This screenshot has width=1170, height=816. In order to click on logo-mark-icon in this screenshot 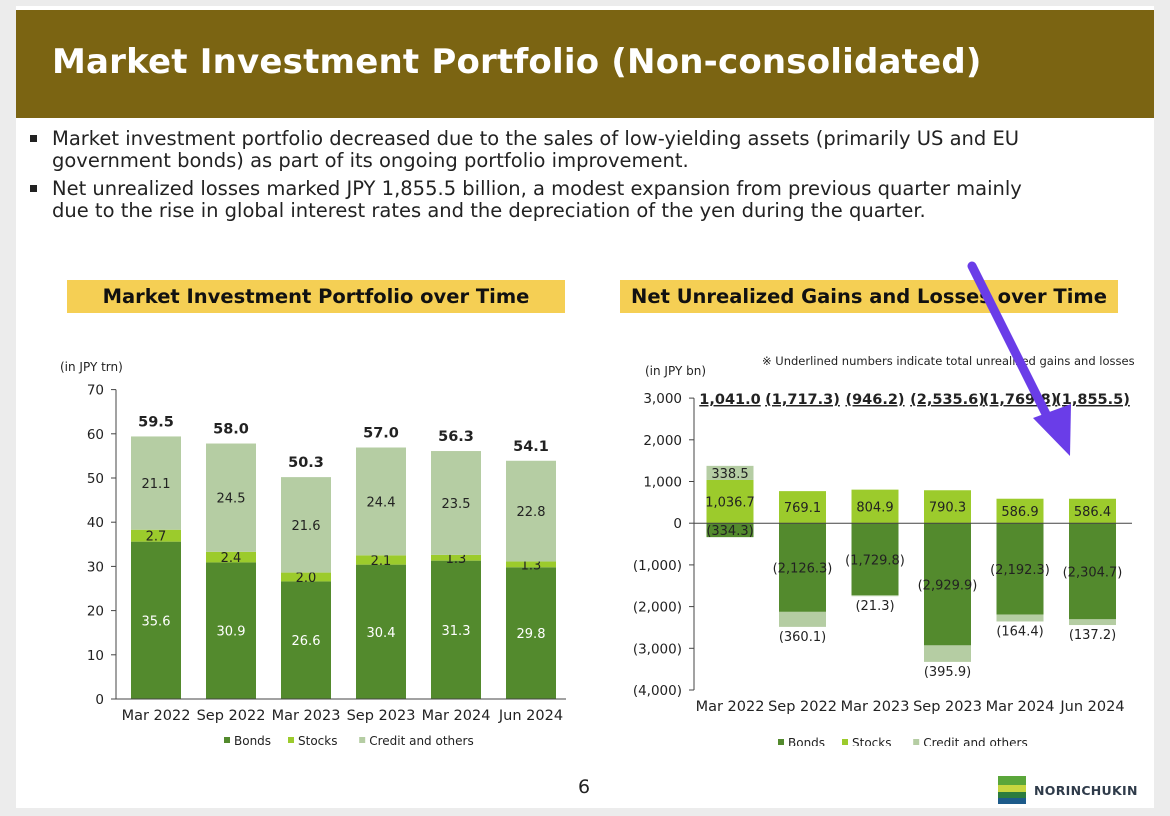, I will do `click(1012, 790)`.